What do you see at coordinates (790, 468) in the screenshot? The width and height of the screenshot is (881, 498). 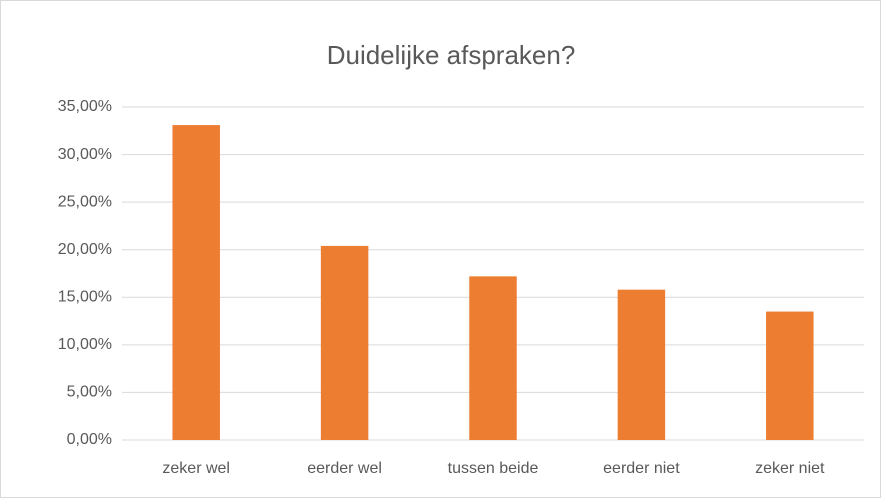 I see `x-tick-label: zeker niet` at bounding box center [790, 468].